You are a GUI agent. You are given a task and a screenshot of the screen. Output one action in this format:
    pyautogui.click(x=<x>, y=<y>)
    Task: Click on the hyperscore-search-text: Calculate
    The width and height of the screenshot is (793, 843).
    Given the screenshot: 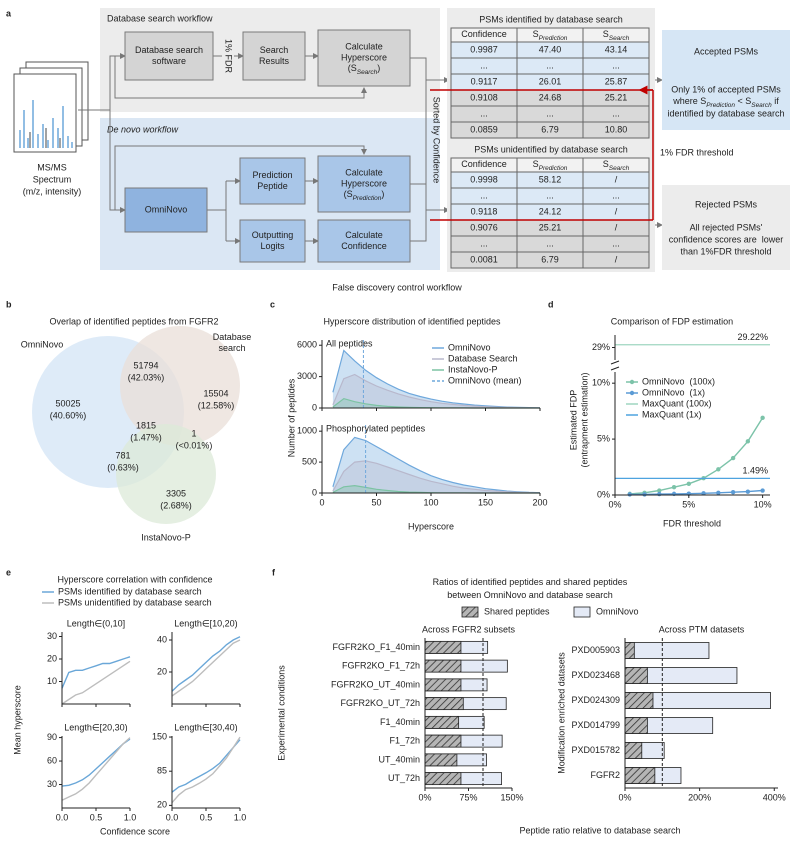 What is the action you would take?
    pyautogui.click(x=364, y=46)
    